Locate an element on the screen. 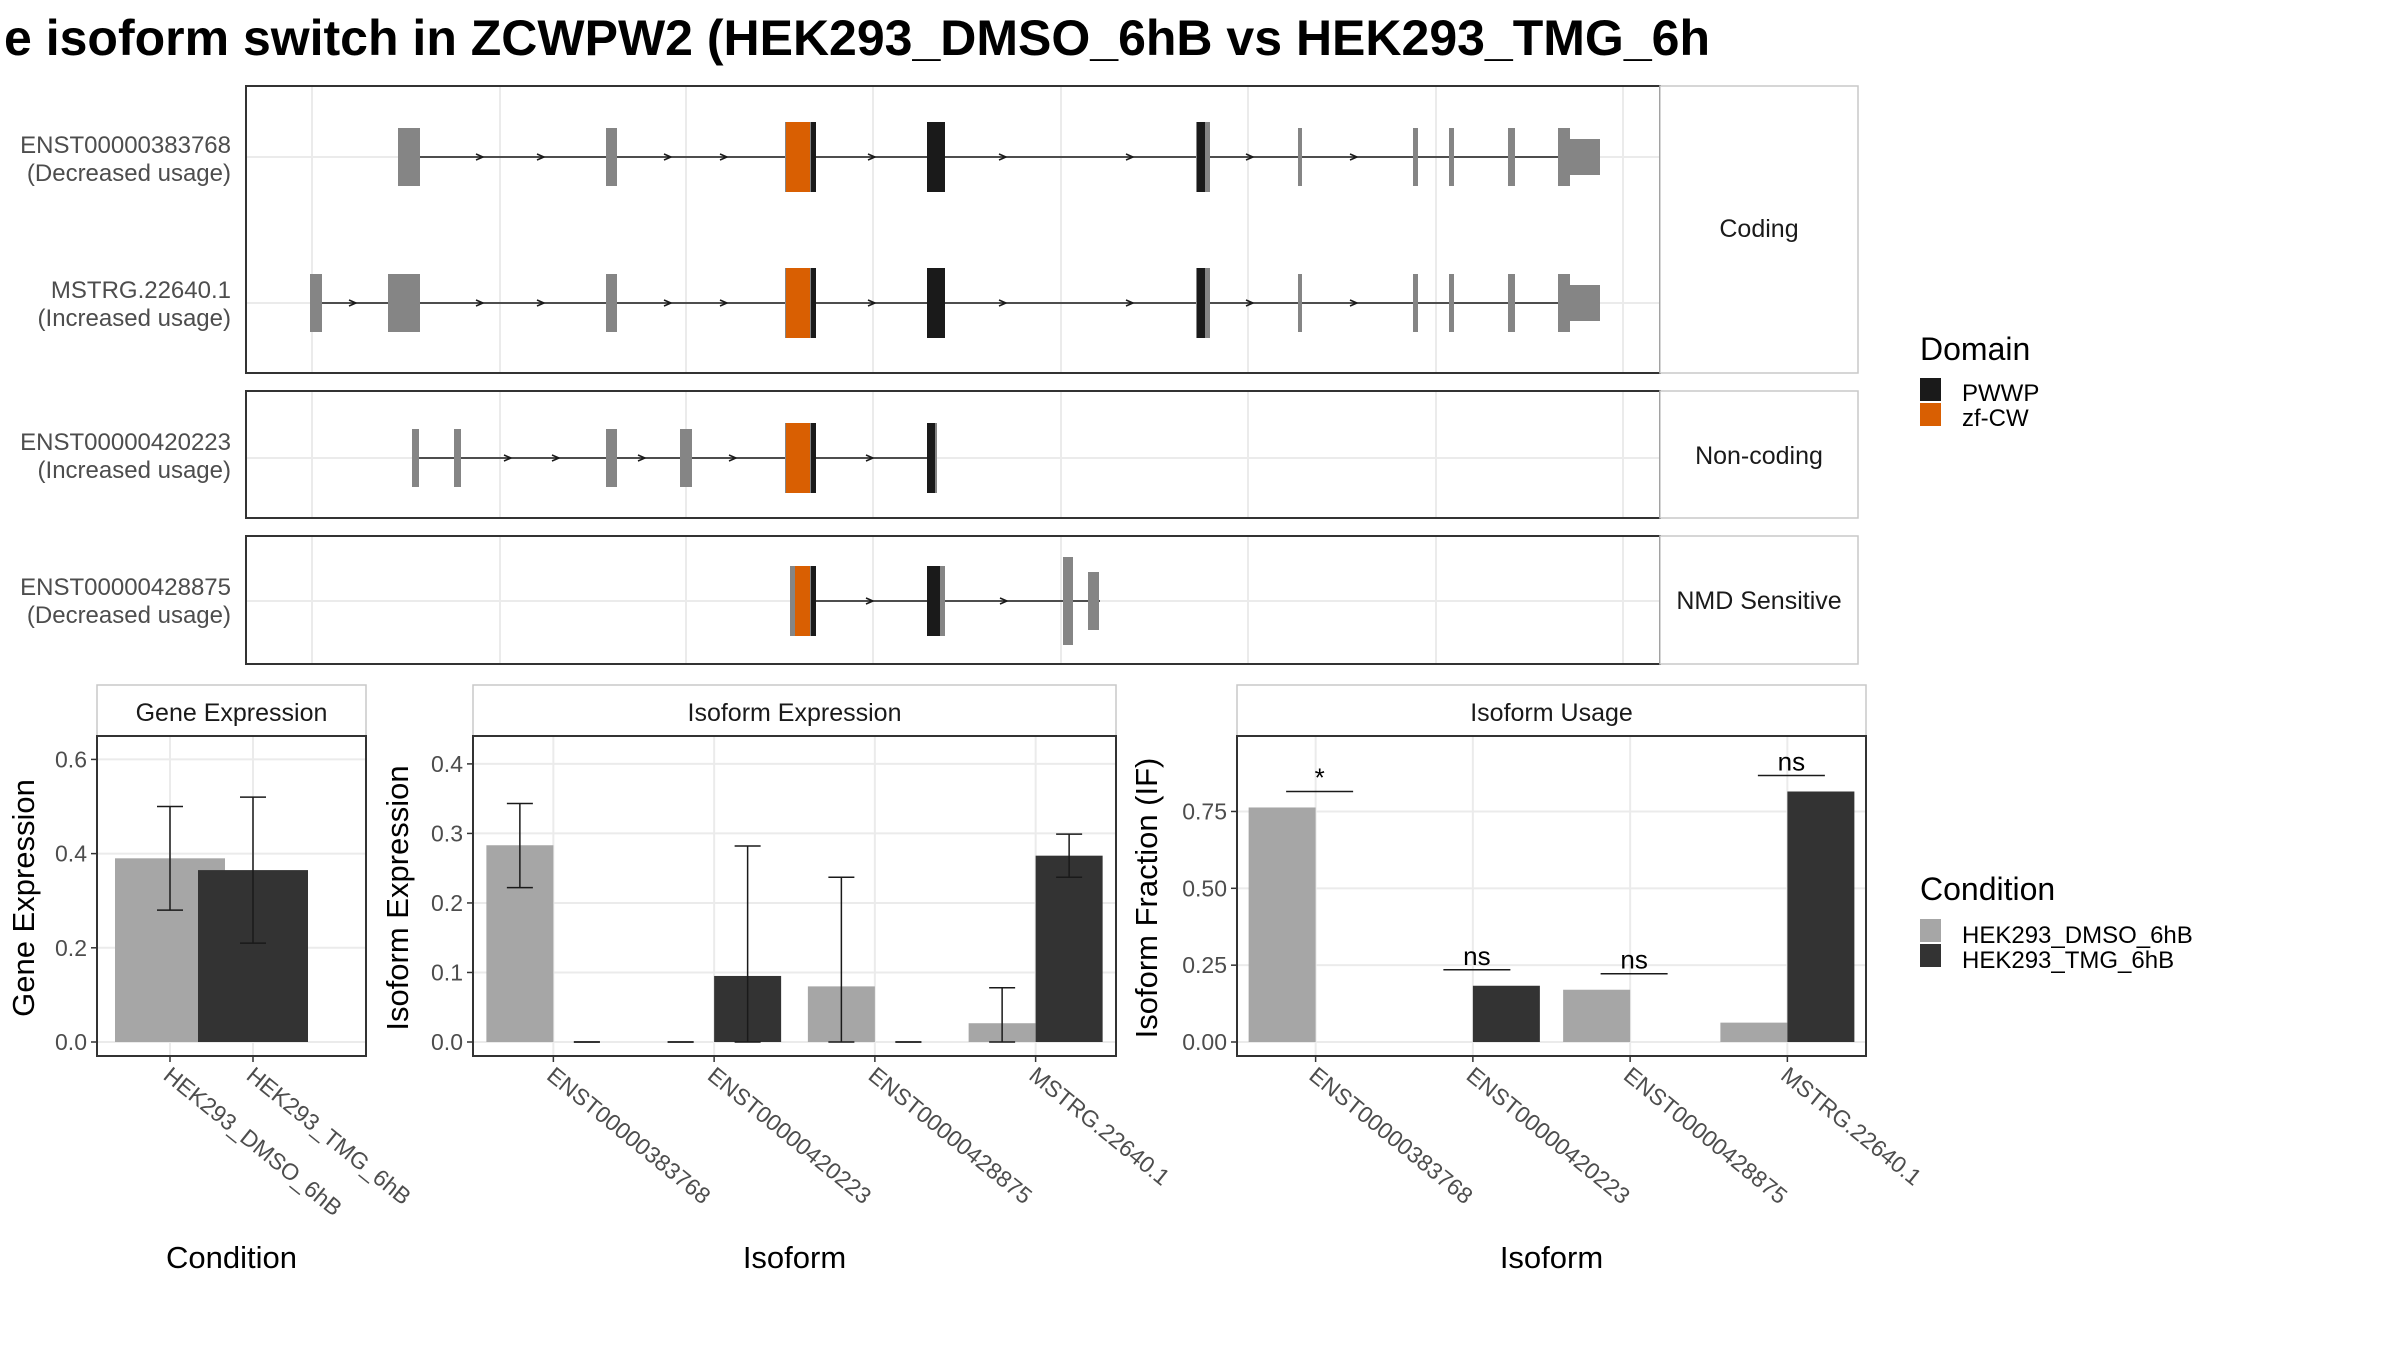  transcript-label-3: ENST00000420223 (Increased usage) is located at coordinates (125, 456).